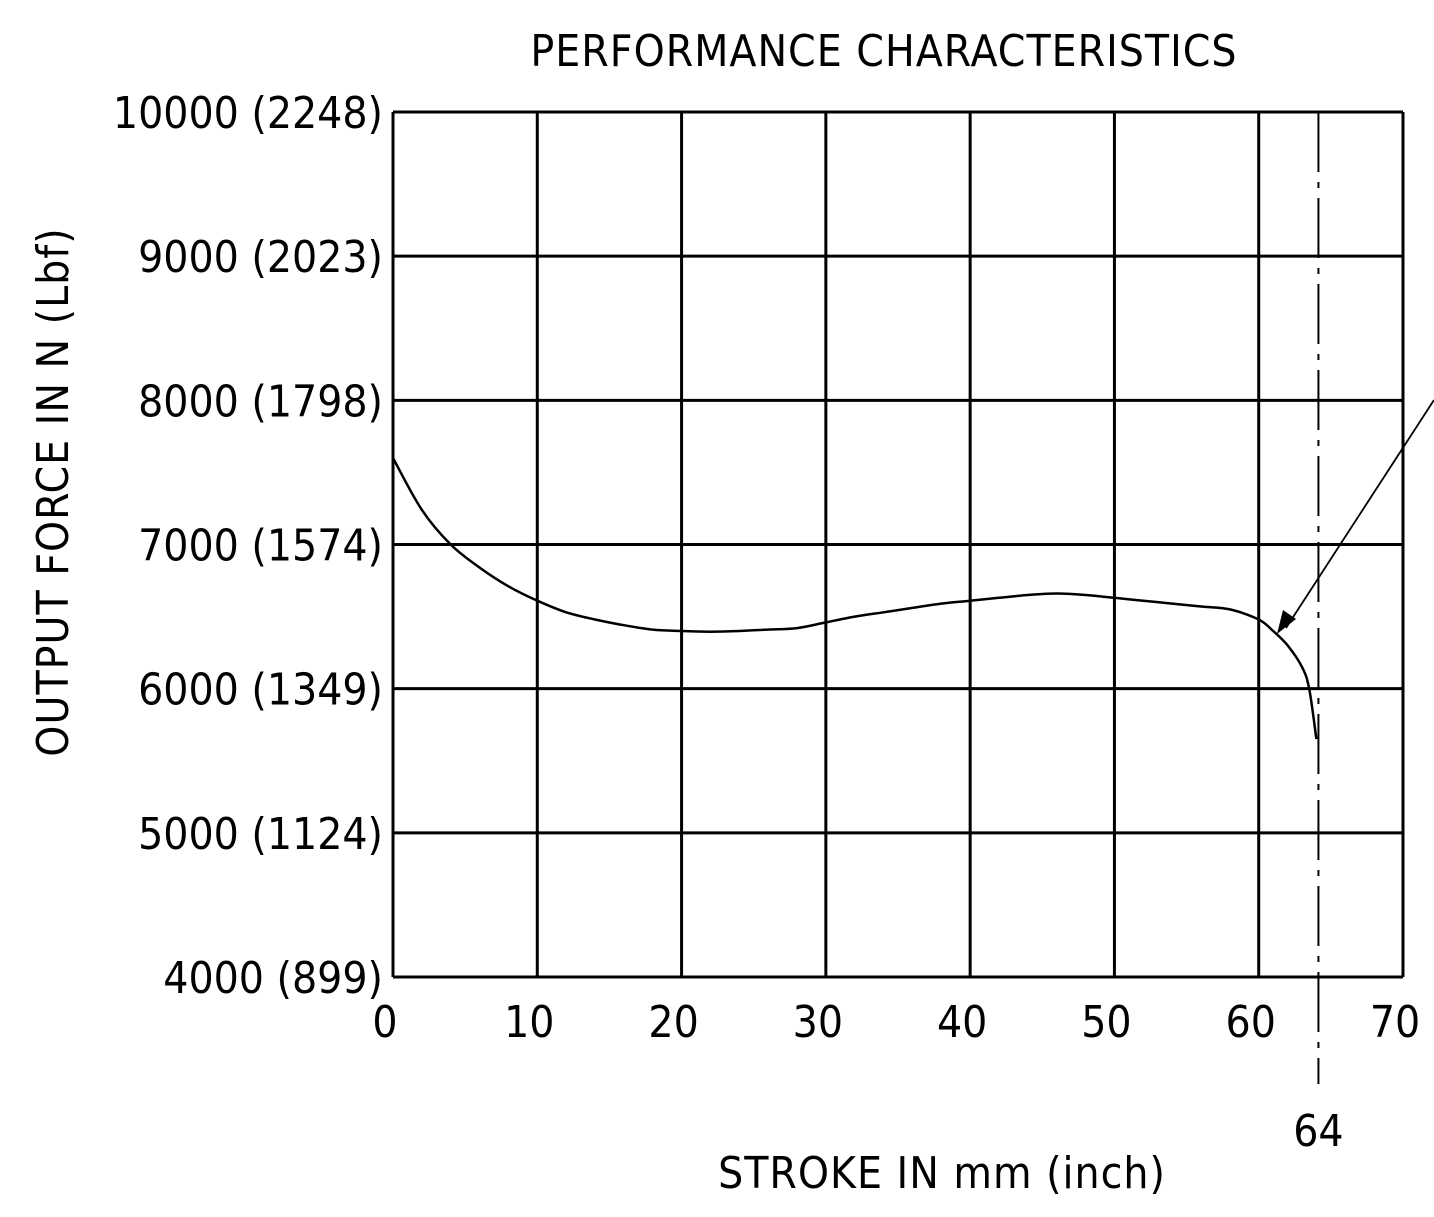 Image resolution: width=1434 pixels, height=1217 pixels. I want to click on y-tick-label: 8000 (1798), so click(260, 401).